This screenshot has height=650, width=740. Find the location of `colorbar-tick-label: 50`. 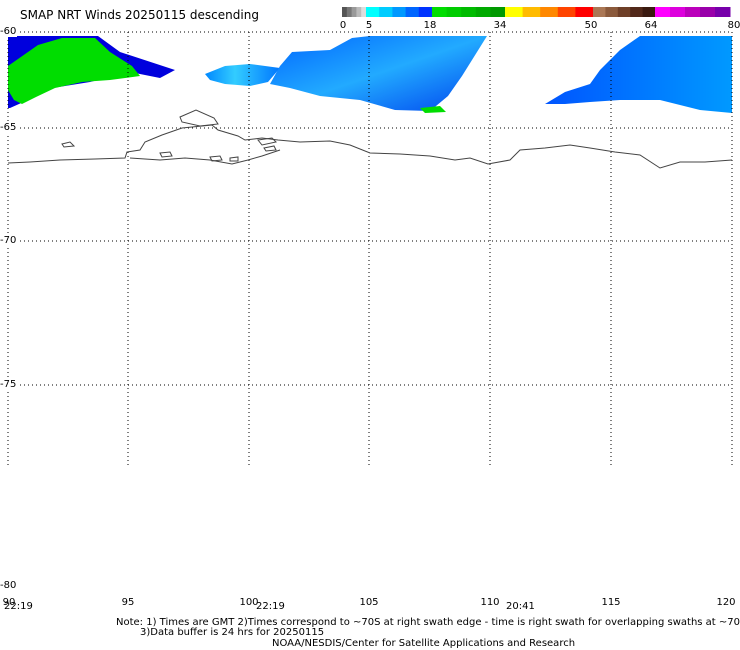

colorbar-tick-label: 50 is located at coordinates (591, 25).